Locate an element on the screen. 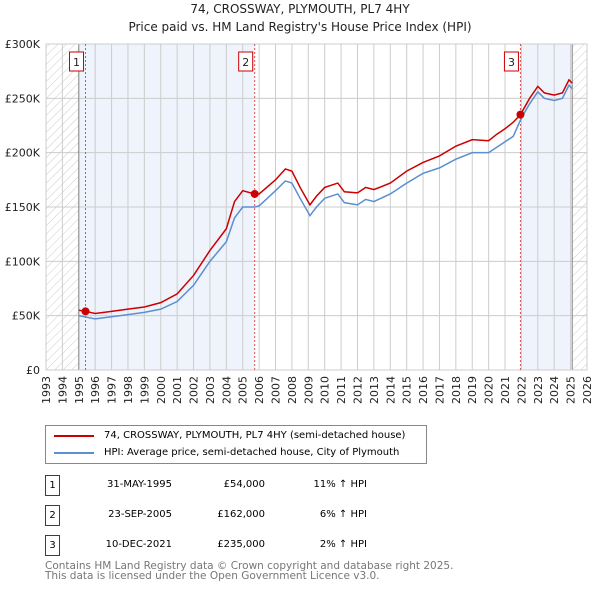  x-tick-label: 2004 is located at coordinates (226, 390).